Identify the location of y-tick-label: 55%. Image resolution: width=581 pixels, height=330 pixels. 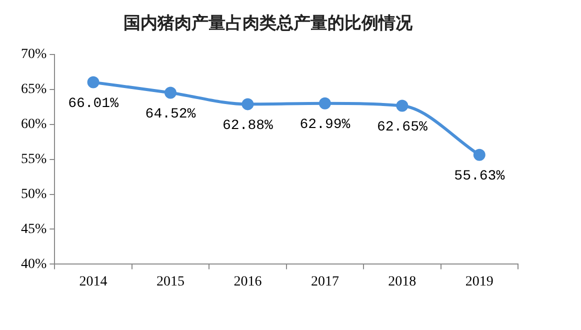
(33, 159).